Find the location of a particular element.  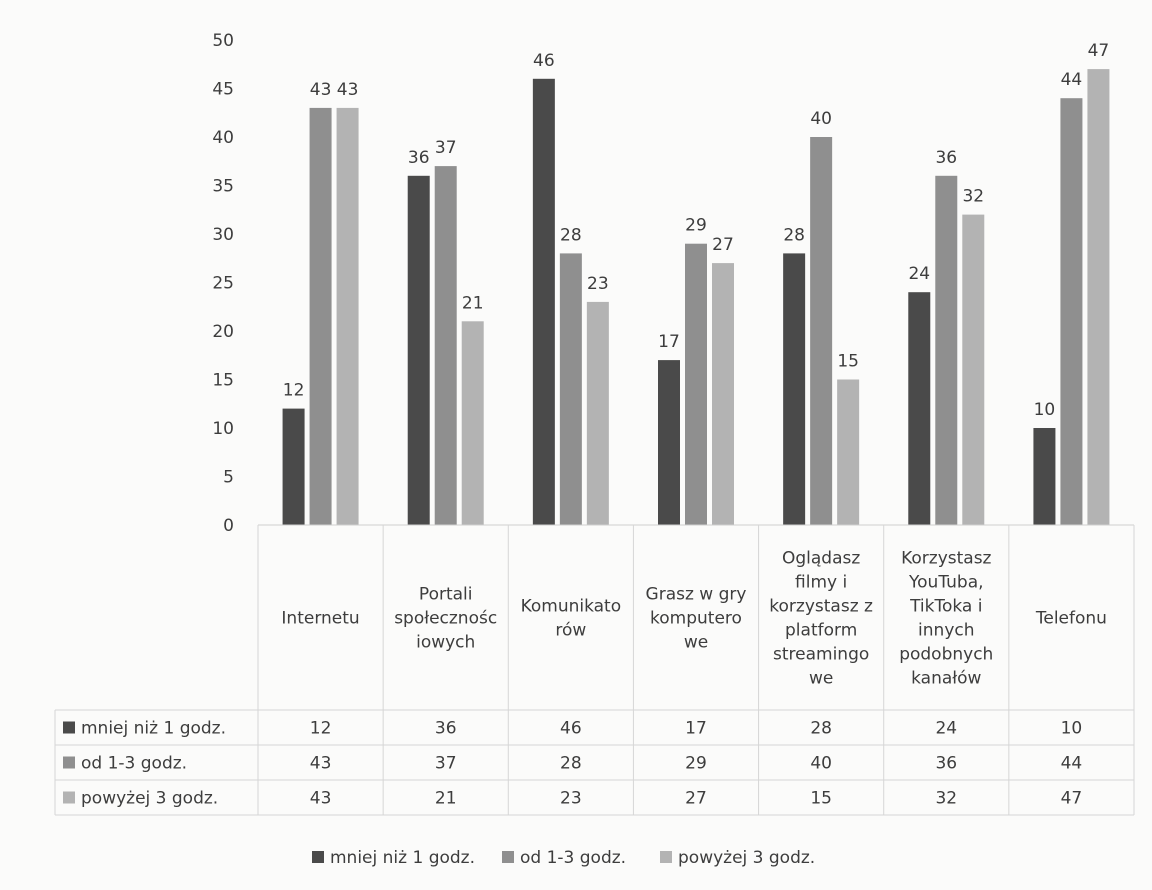

table-cell: 47 is located at coordinates (1072, 799).